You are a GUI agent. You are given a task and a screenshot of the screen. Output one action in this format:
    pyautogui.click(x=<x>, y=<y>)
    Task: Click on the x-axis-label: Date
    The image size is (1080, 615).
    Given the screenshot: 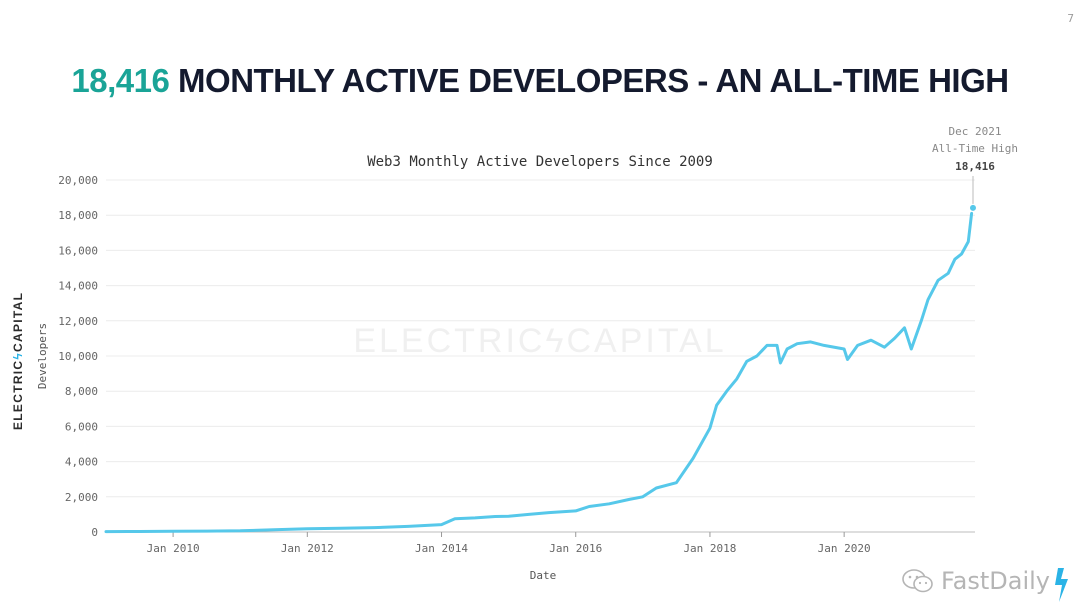 What is the action you would take?
    pyautogui.click(x=543, y=575)
    